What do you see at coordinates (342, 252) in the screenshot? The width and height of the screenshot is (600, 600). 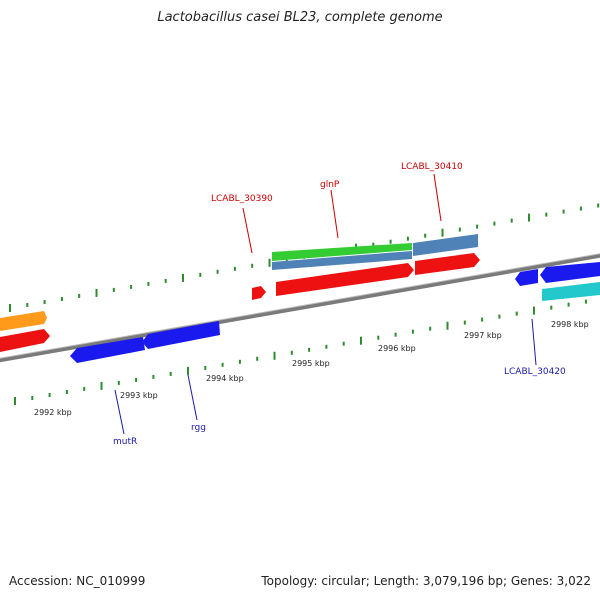 I see `gene-glnp-green` at bounding box center [342, 252].